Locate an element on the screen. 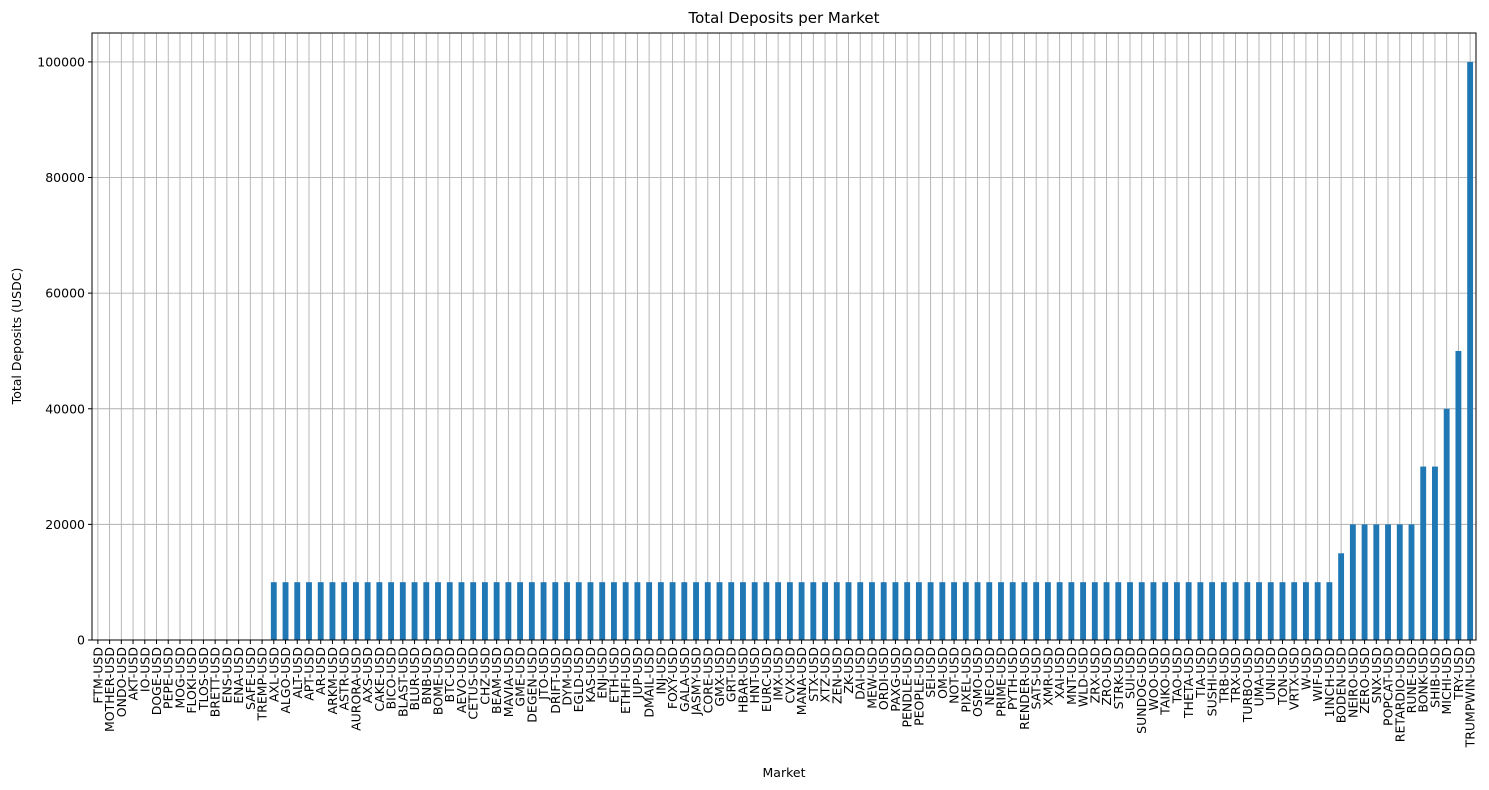 The image size is (1489, 790). x-tick-label: MICHI-USD is located at coordinates (1446, 681).